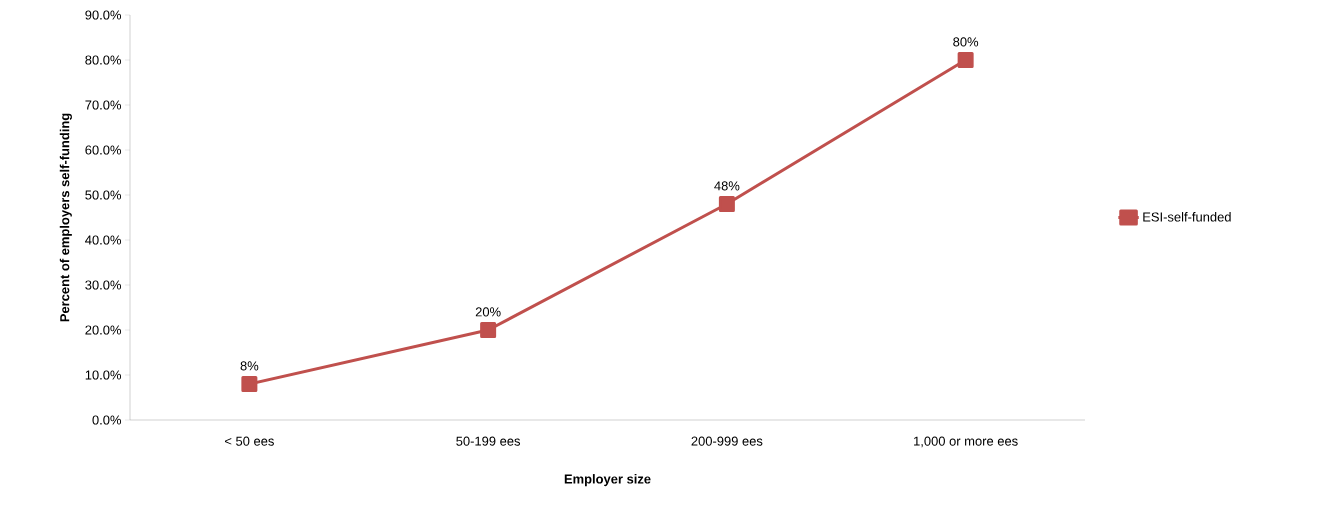  What do you see at coordinates (103, 105) in the screenshot?
I see `y-tick-label: 70.0%` at bounding box center [103, 105].